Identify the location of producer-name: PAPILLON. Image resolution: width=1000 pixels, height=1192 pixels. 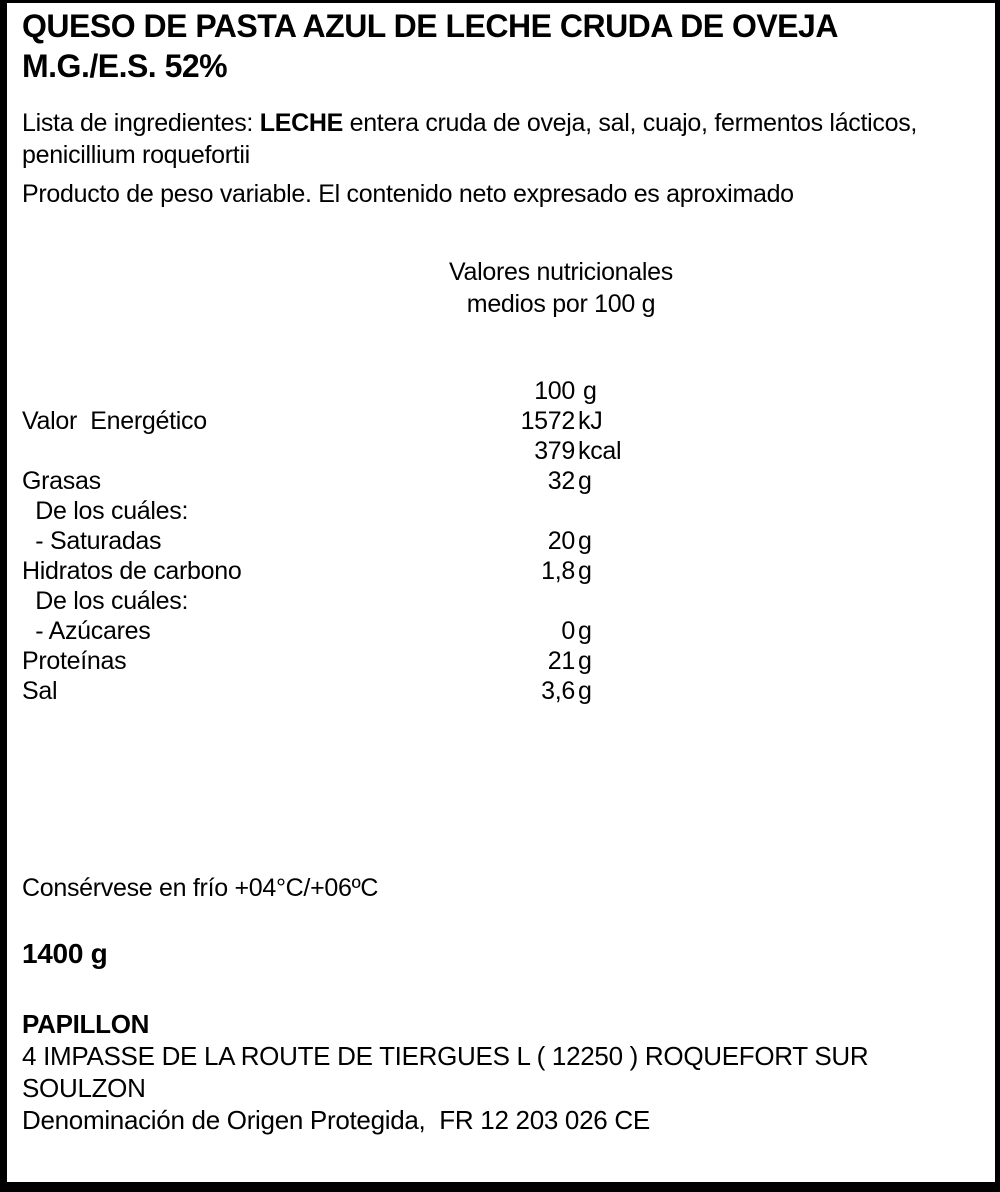
(86, 1024).